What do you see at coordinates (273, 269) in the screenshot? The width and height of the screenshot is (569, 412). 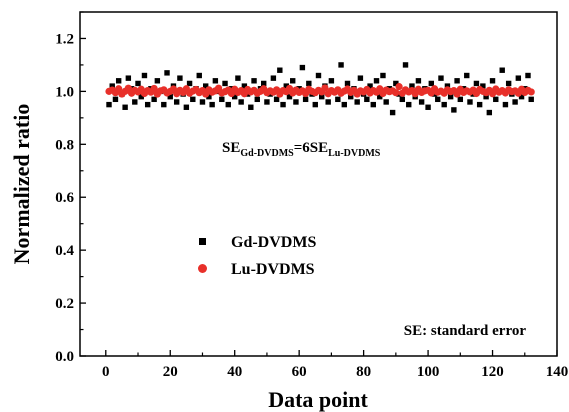 I see `legend-label-lu-dvdms: Lu-DVDMS` at bounding box center [273, 269].